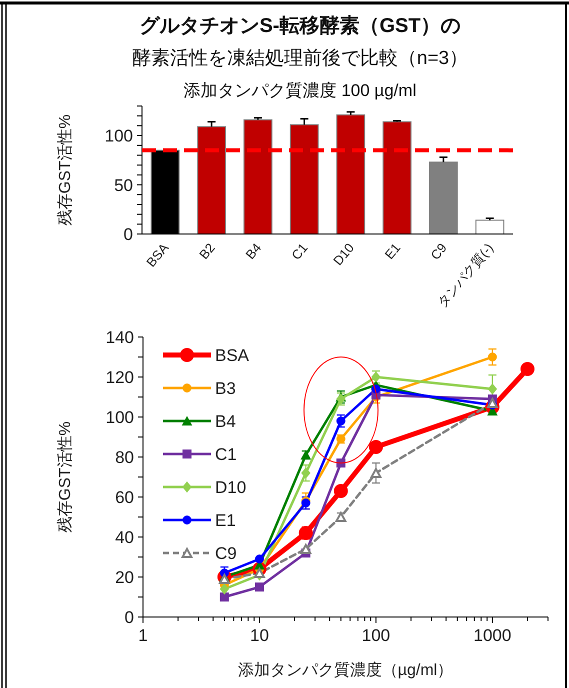  What do you see at coordinates (343, 254) in the screenshot?
I see `x-tick-label: D10` at bounding box center [343, 254].